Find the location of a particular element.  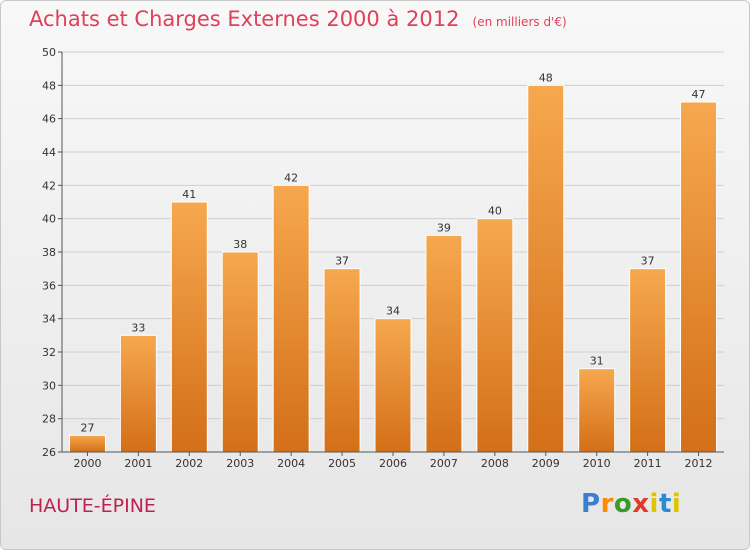

x-tick-label-2003: 2003 is located at coordinates (240, 463).